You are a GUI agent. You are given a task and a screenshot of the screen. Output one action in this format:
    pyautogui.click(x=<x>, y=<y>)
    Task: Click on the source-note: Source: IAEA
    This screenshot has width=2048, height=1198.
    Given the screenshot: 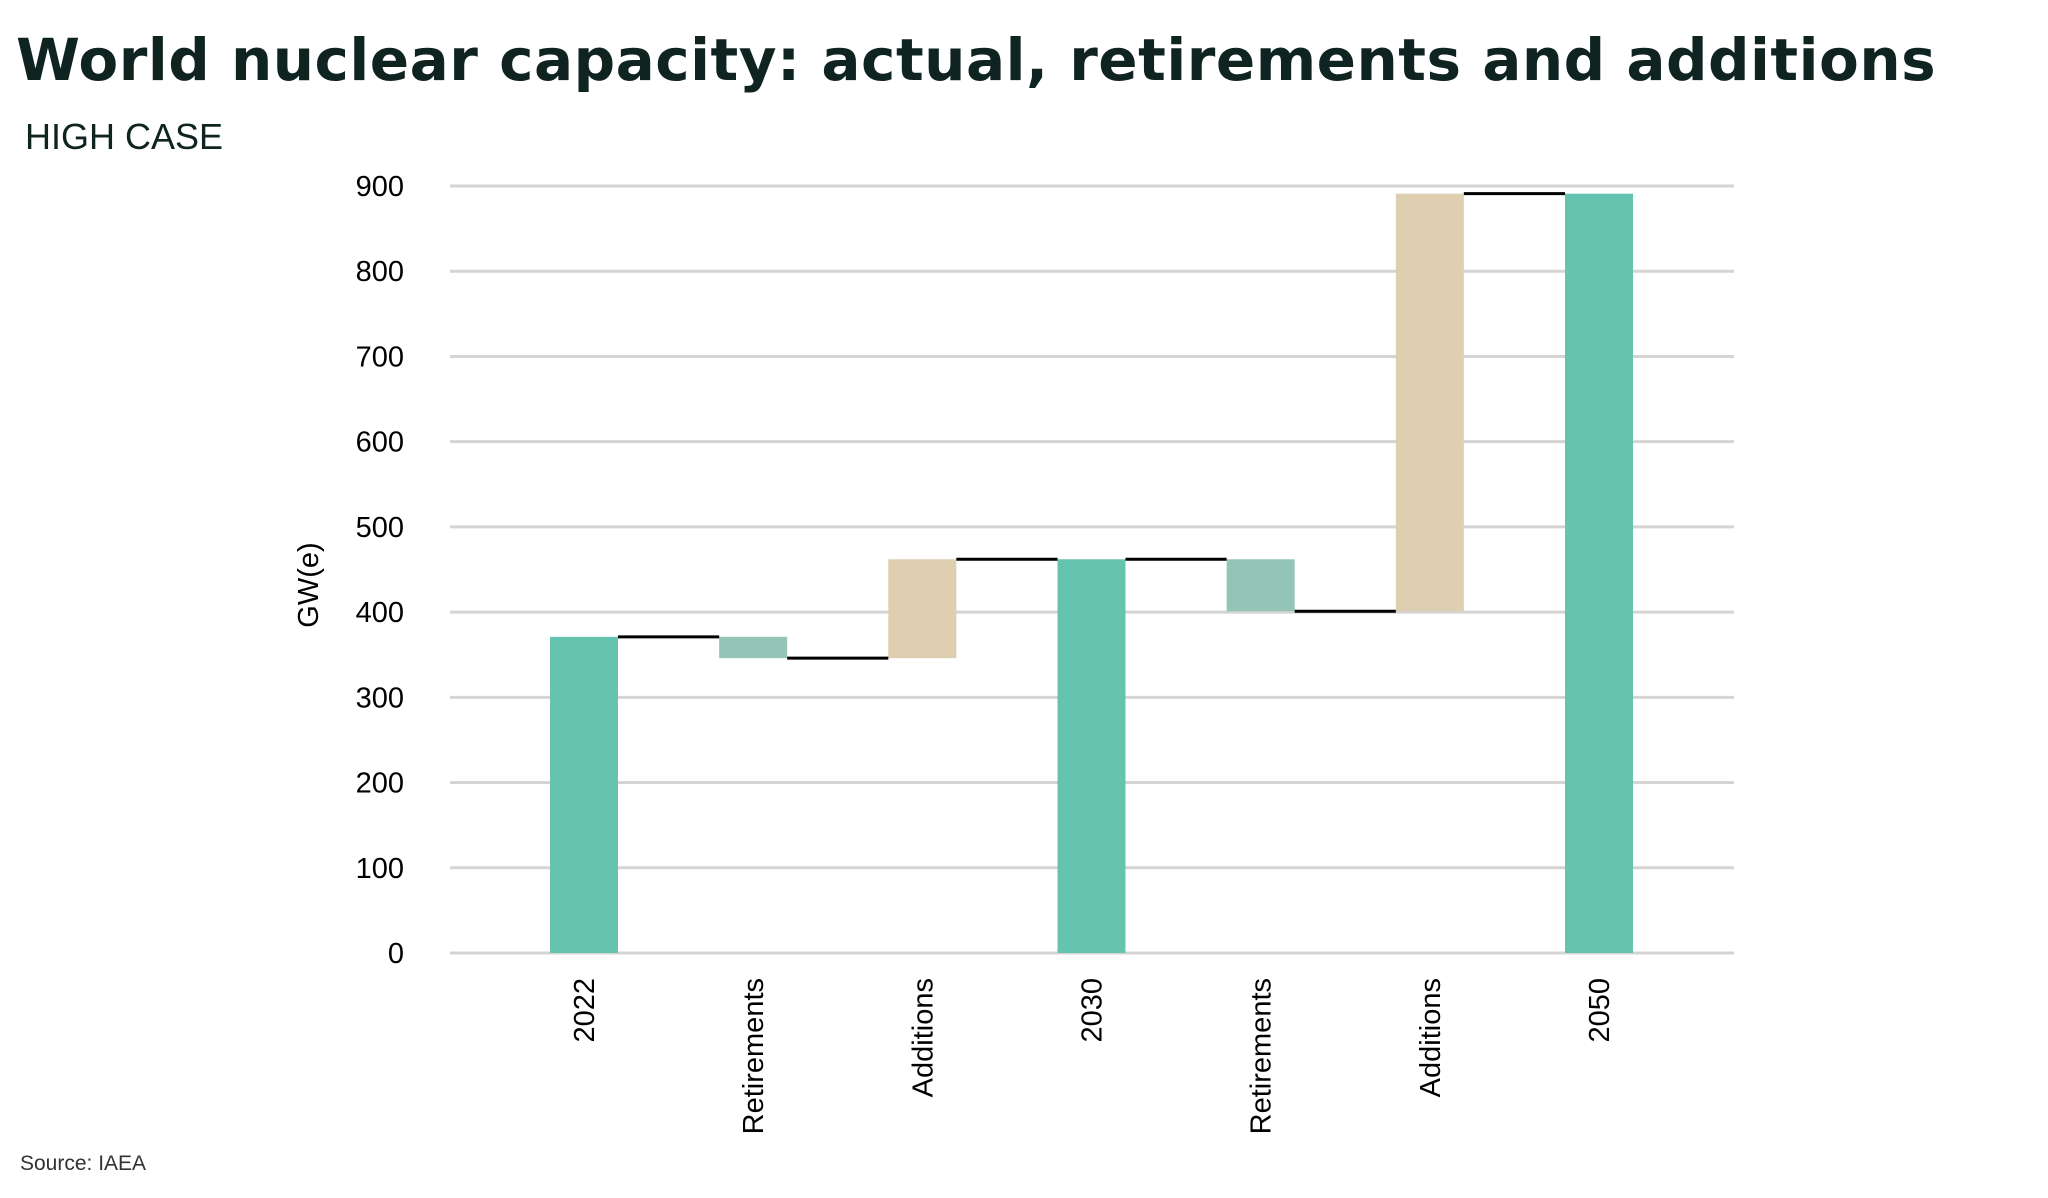 What is the action you would take?
    pyautogui.click(x=83, y=1163)
    